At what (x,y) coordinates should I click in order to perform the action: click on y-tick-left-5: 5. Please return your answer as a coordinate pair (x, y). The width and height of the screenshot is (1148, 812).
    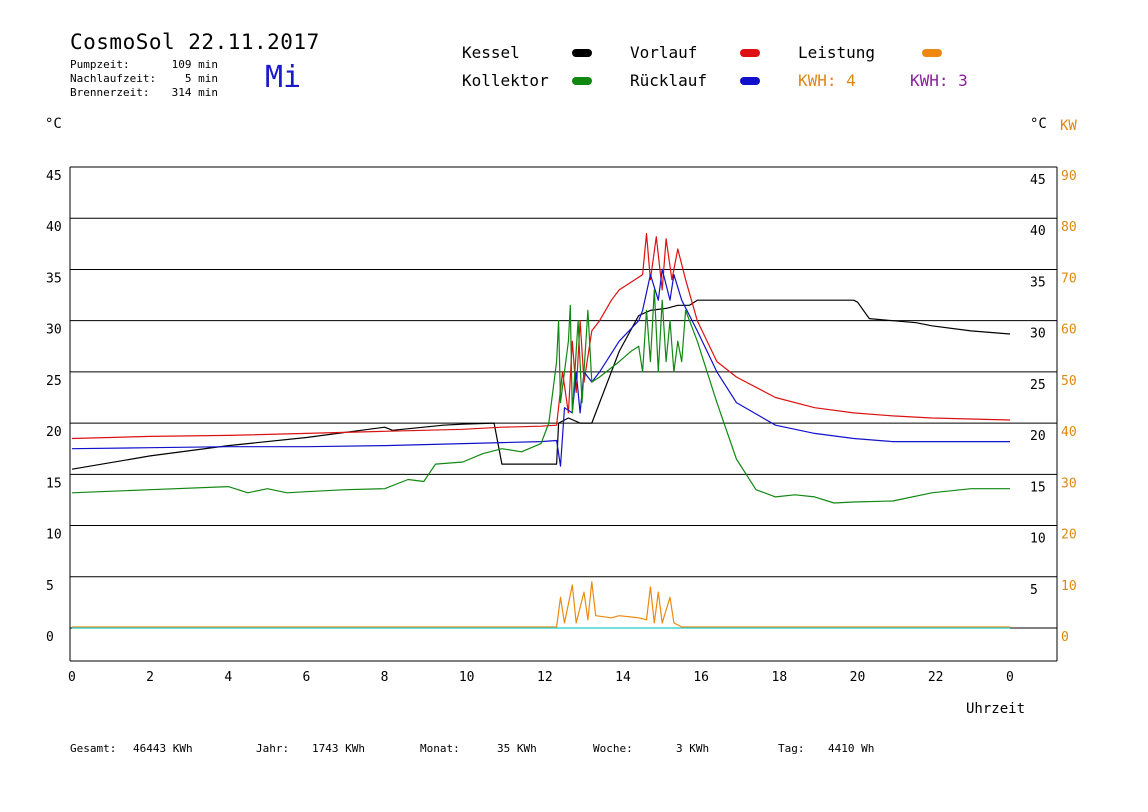
    Looking at the image, I should click on (50, 586).